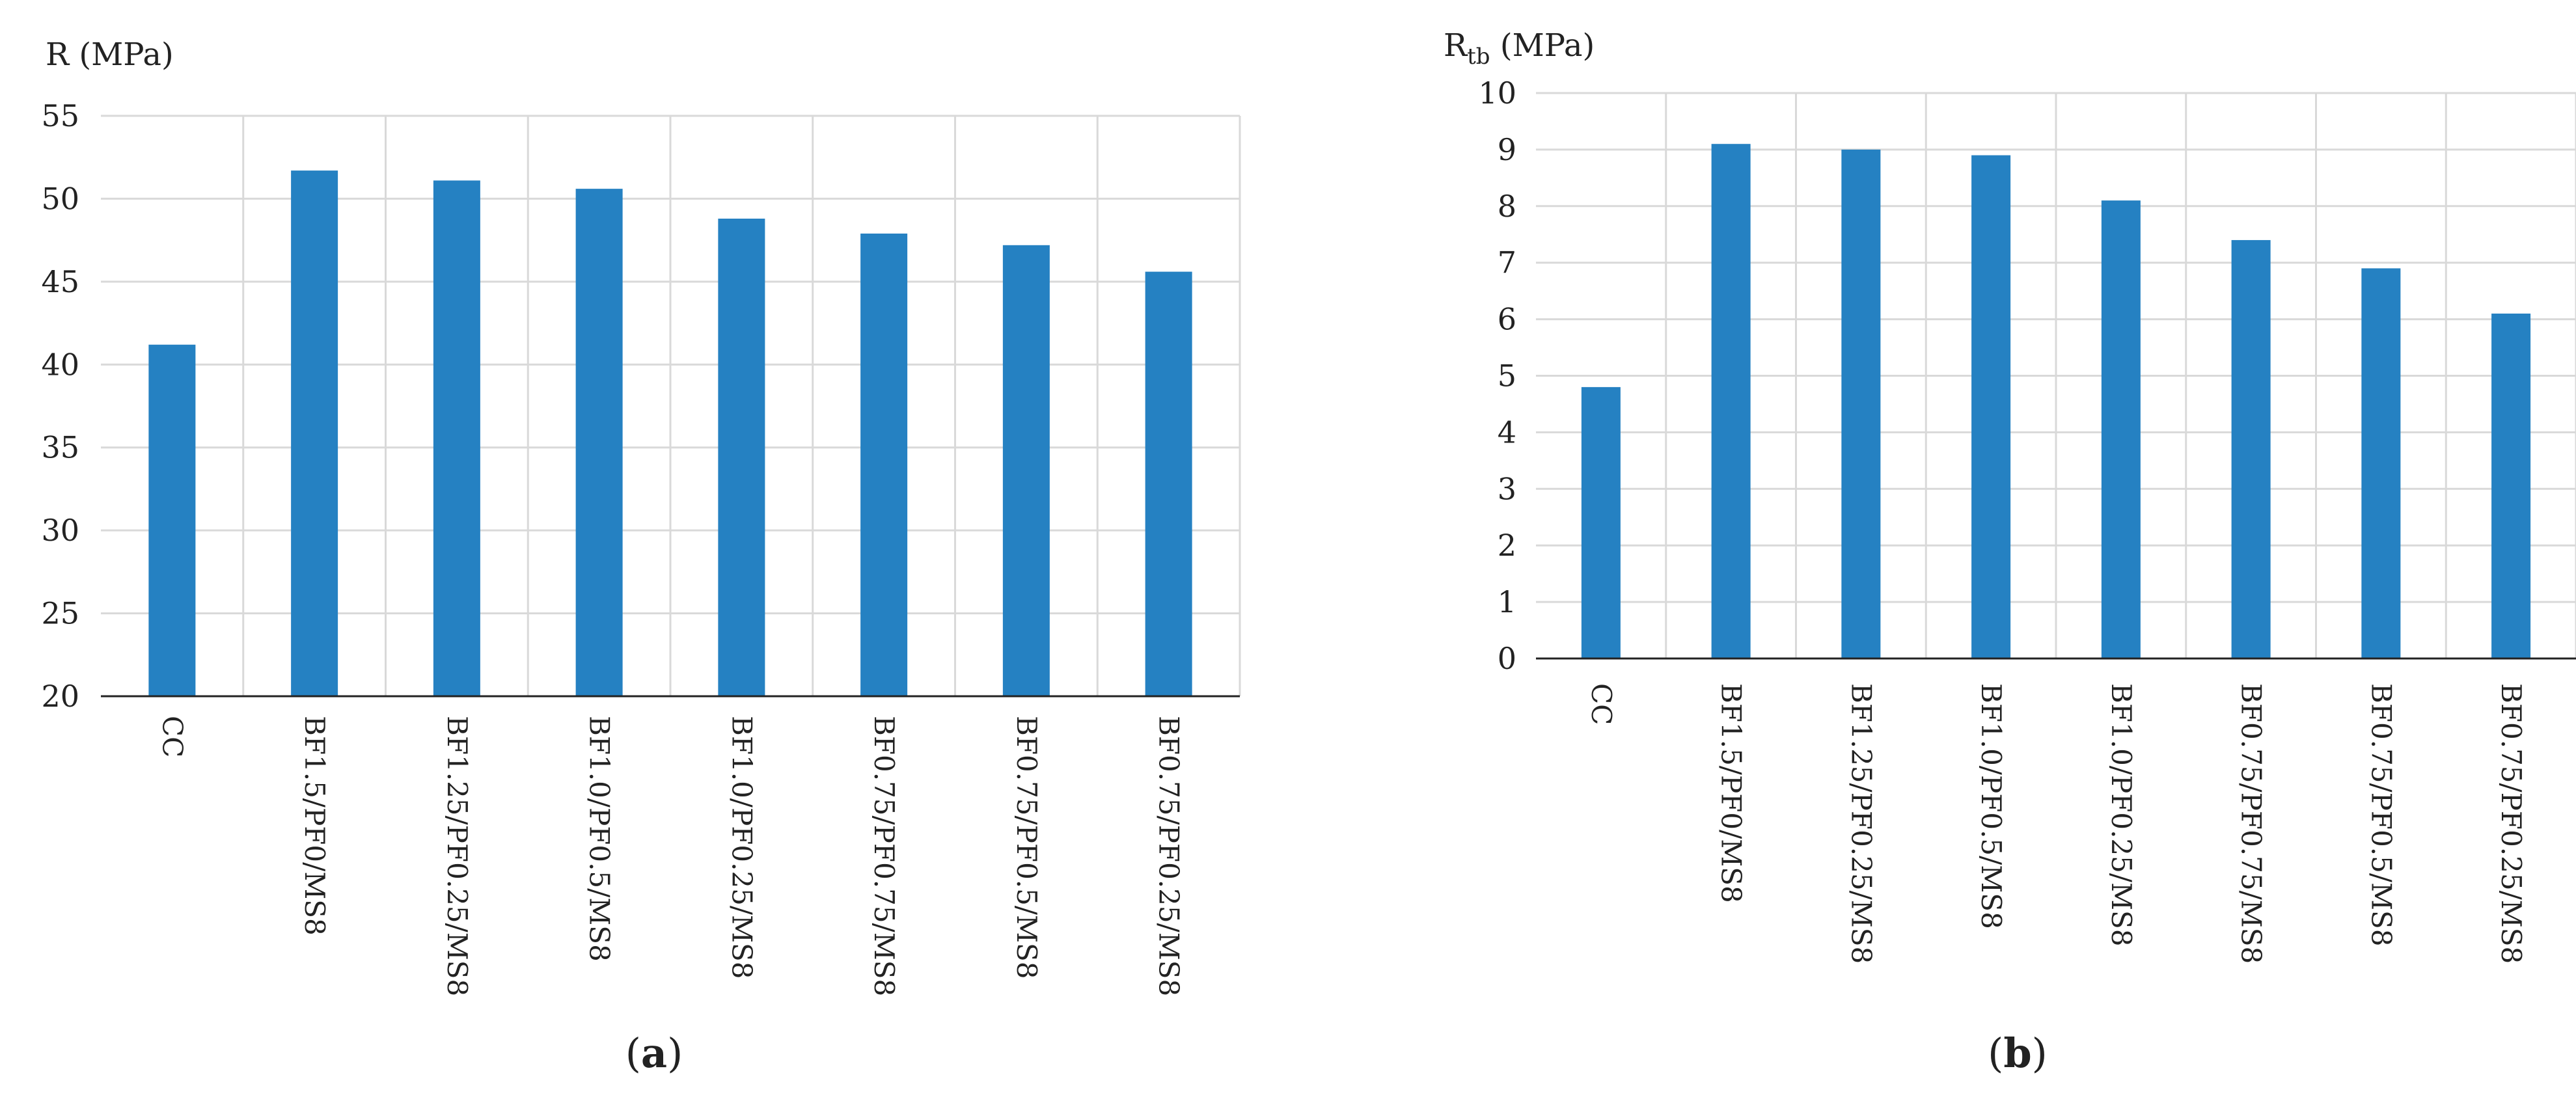  Describe the element at coordinates (1861, 823) in the screenshot. I see `x-category-label-b: BF1.25/PF0.25/MS8` at that location.